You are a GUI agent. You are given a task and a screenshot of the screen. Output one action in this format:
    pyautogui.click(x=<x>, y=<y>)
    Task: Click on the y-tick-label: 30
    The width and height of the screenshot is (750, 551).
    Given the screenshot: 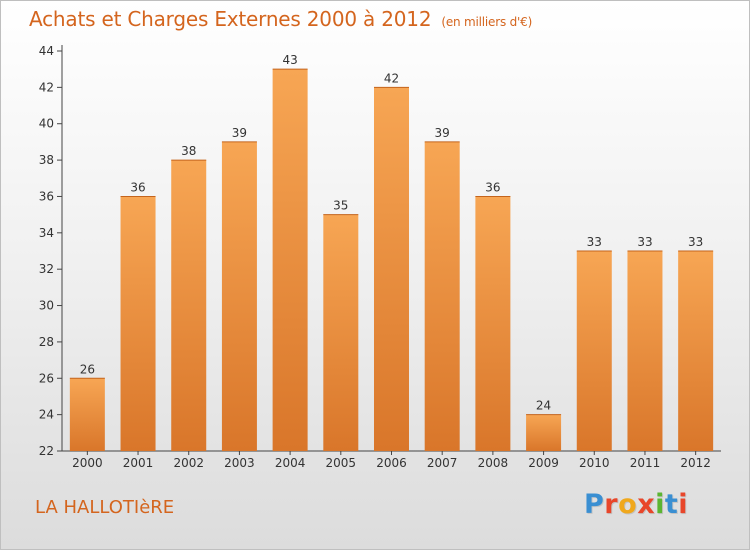 What is the action you would take?
    pyautogui.click(x=46, y=306)
    